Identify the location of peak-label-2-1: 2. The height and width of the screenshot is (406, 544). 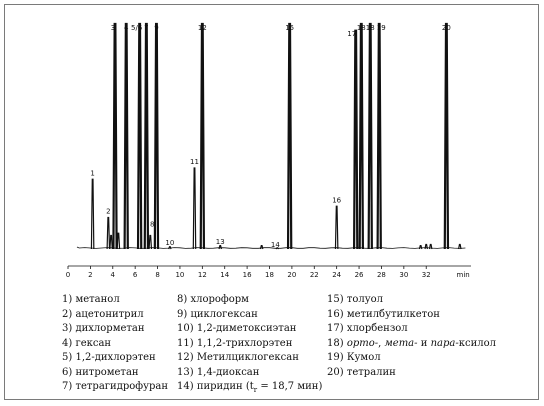
(108, 212).